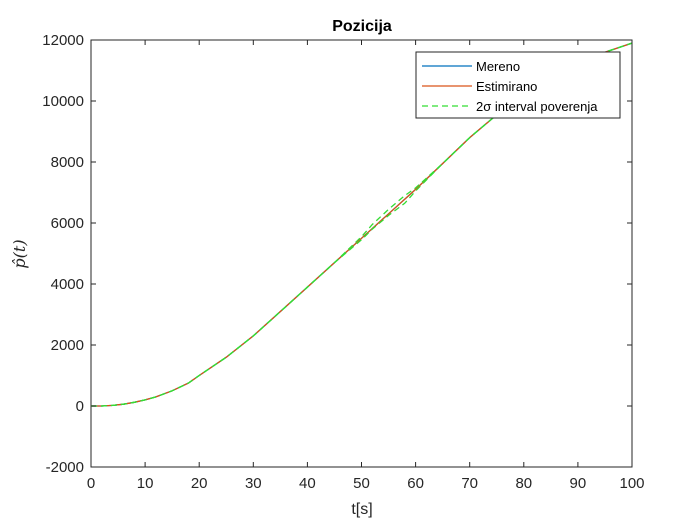  I want to click on y-tick-label: 6000, so click(67, 223).